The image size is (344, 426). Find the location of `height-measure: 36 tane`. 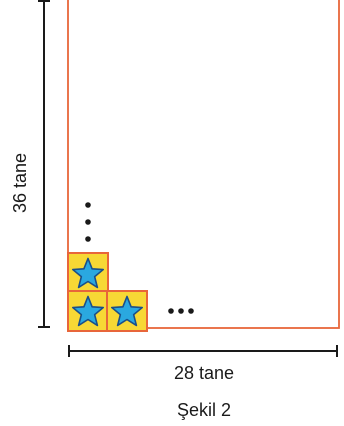

height-measure: 36 tane is located at coordinates (30, 164).